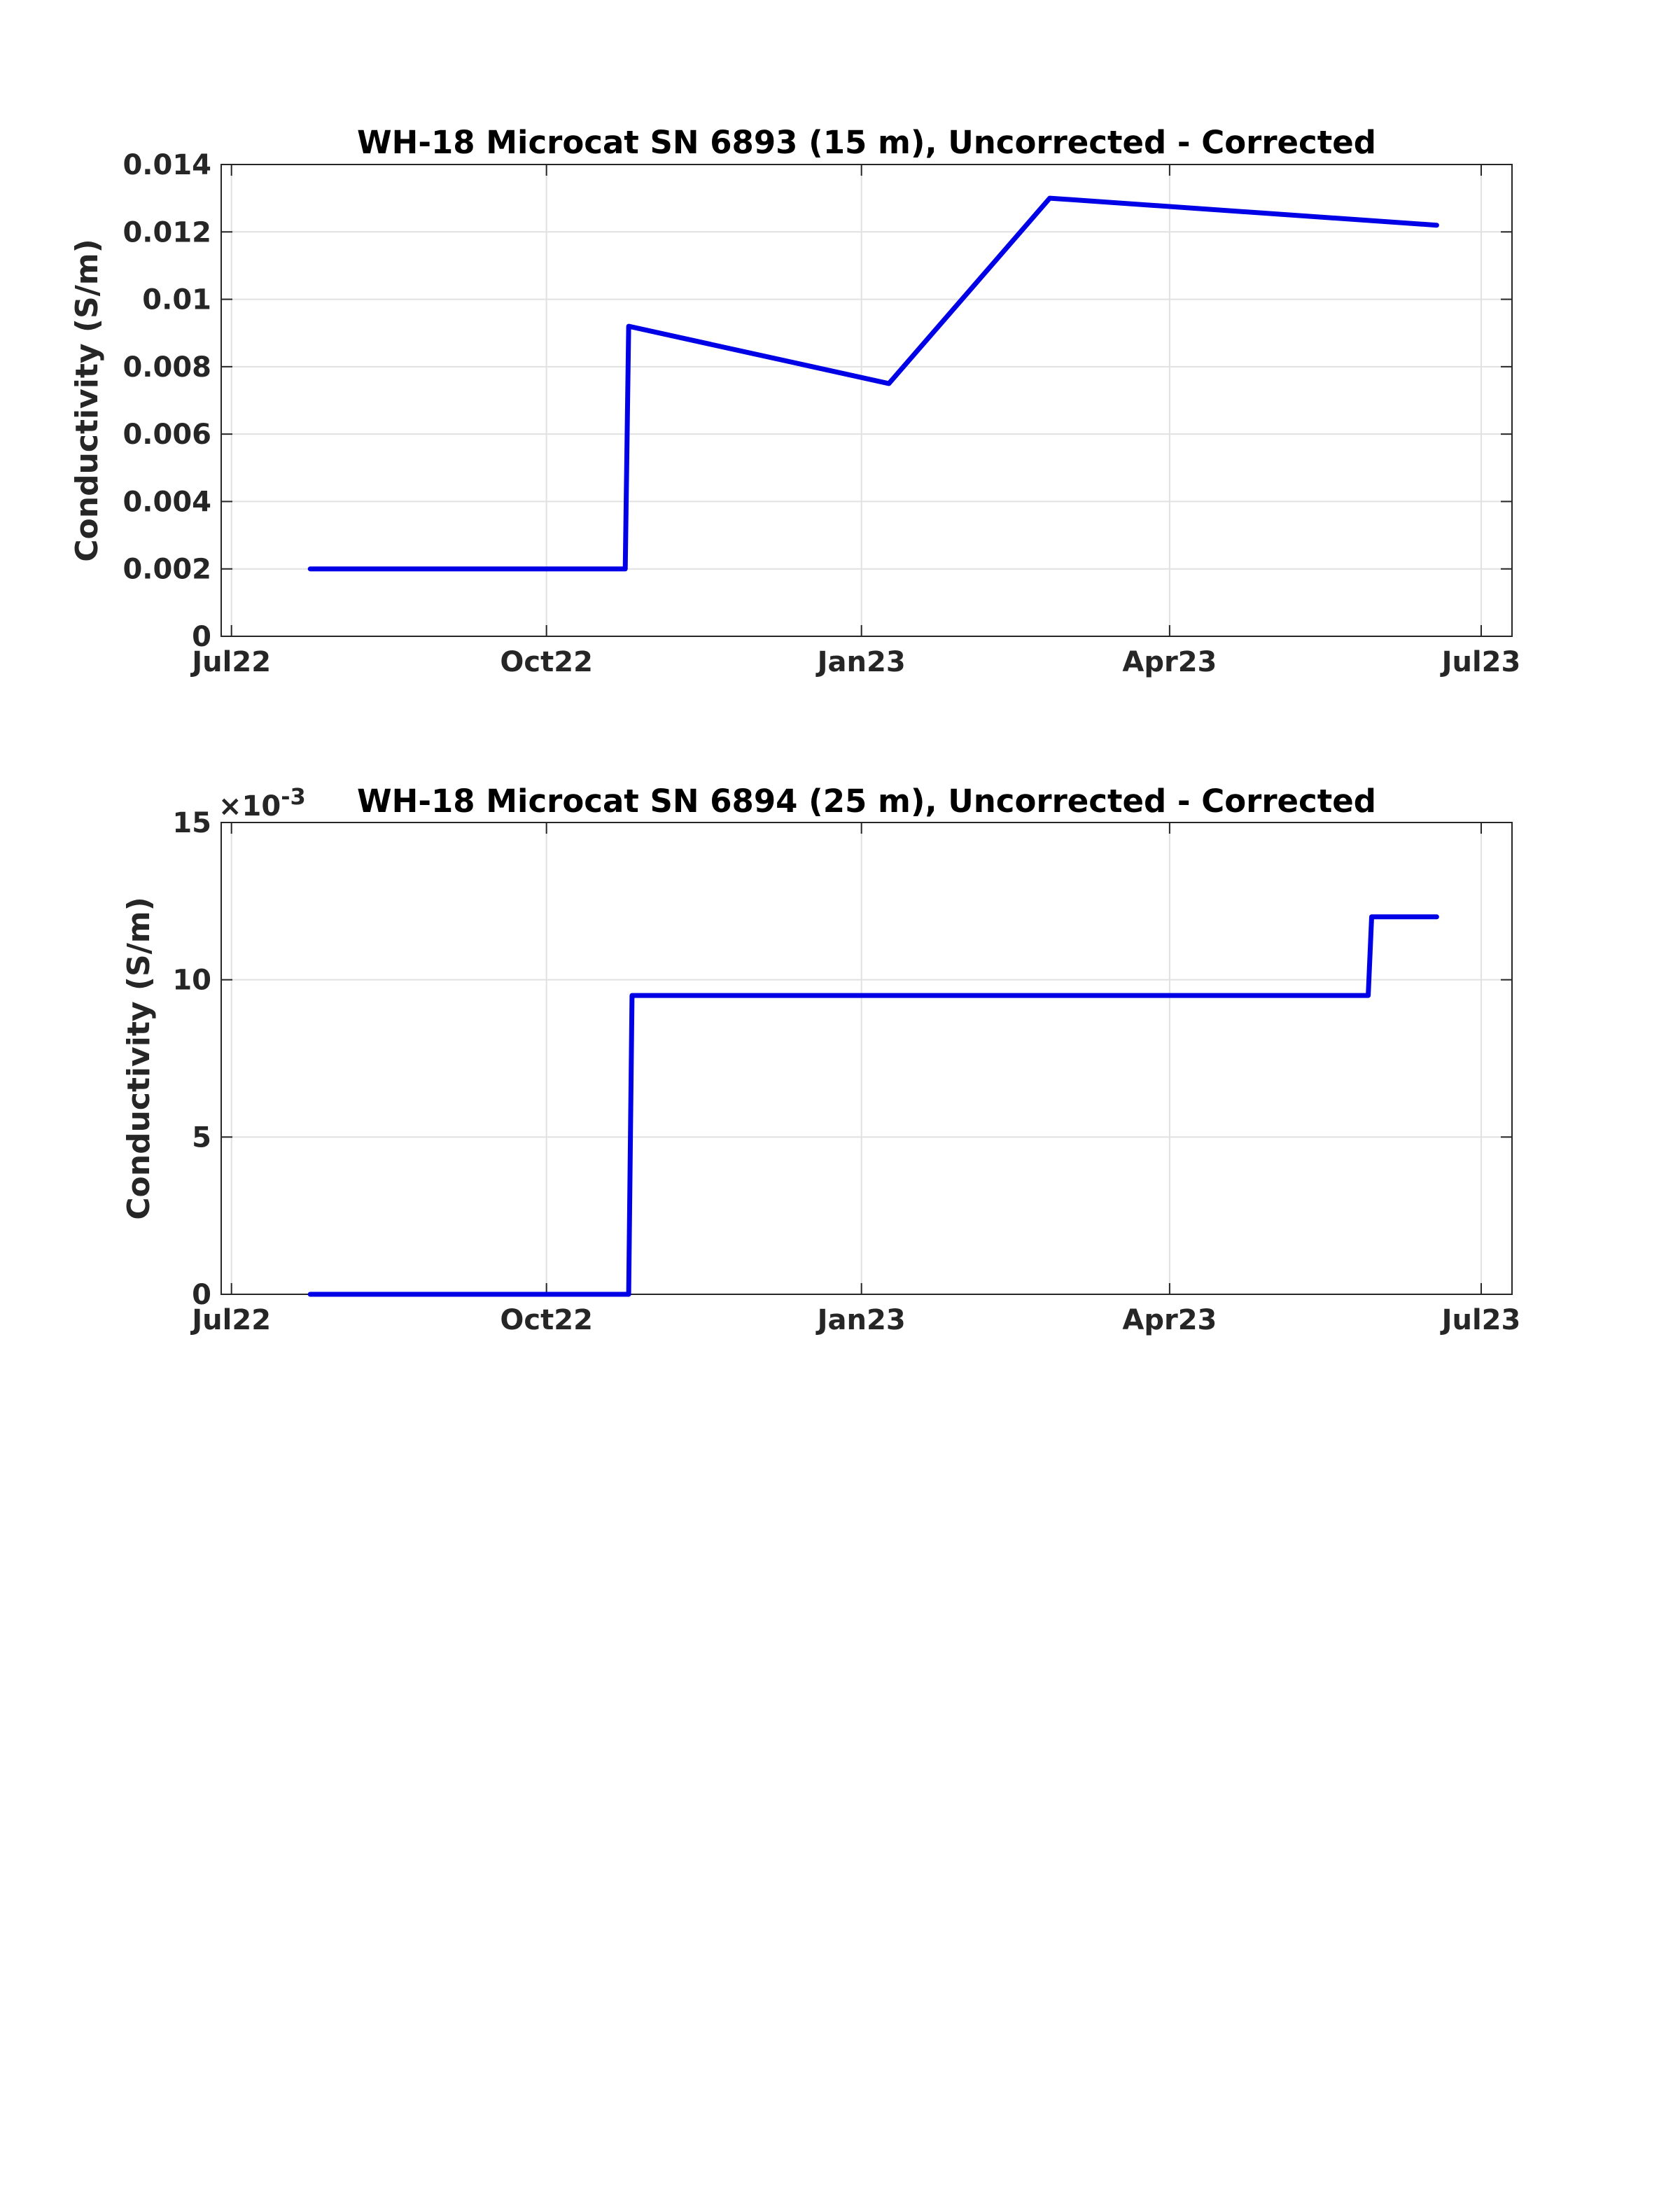  Describe the element at coordinates (166, 165) in the screenshot. I see `y-tick-label: 0.014` at that location.